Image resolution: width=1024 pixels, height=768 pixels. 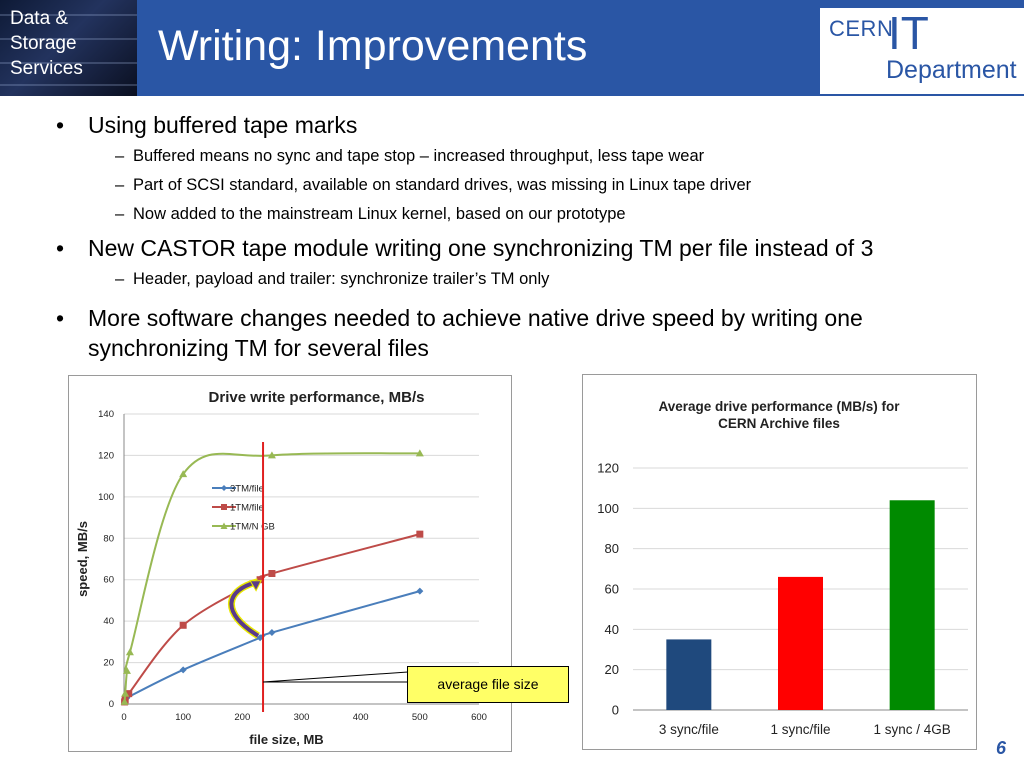 What do you see at coordinates (361, 717) in the screenshot?
I see `x-tick-label: 400` at bounding box center [361, 717].